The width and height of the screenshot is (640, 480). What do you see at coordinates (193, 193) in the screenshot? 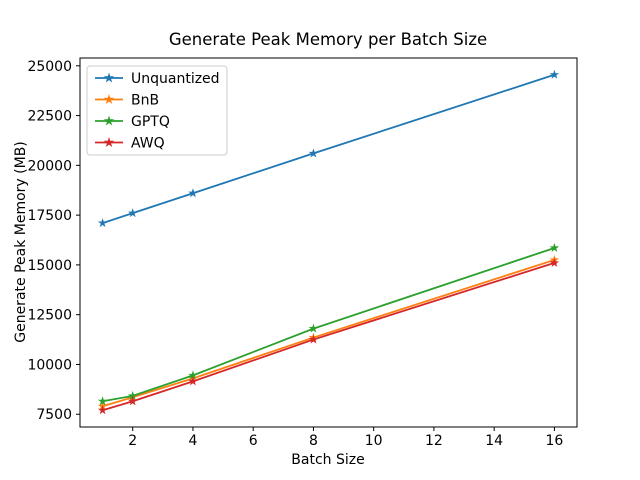
I see `marker-Unquantized-x4` at bounding box center [193, 193].